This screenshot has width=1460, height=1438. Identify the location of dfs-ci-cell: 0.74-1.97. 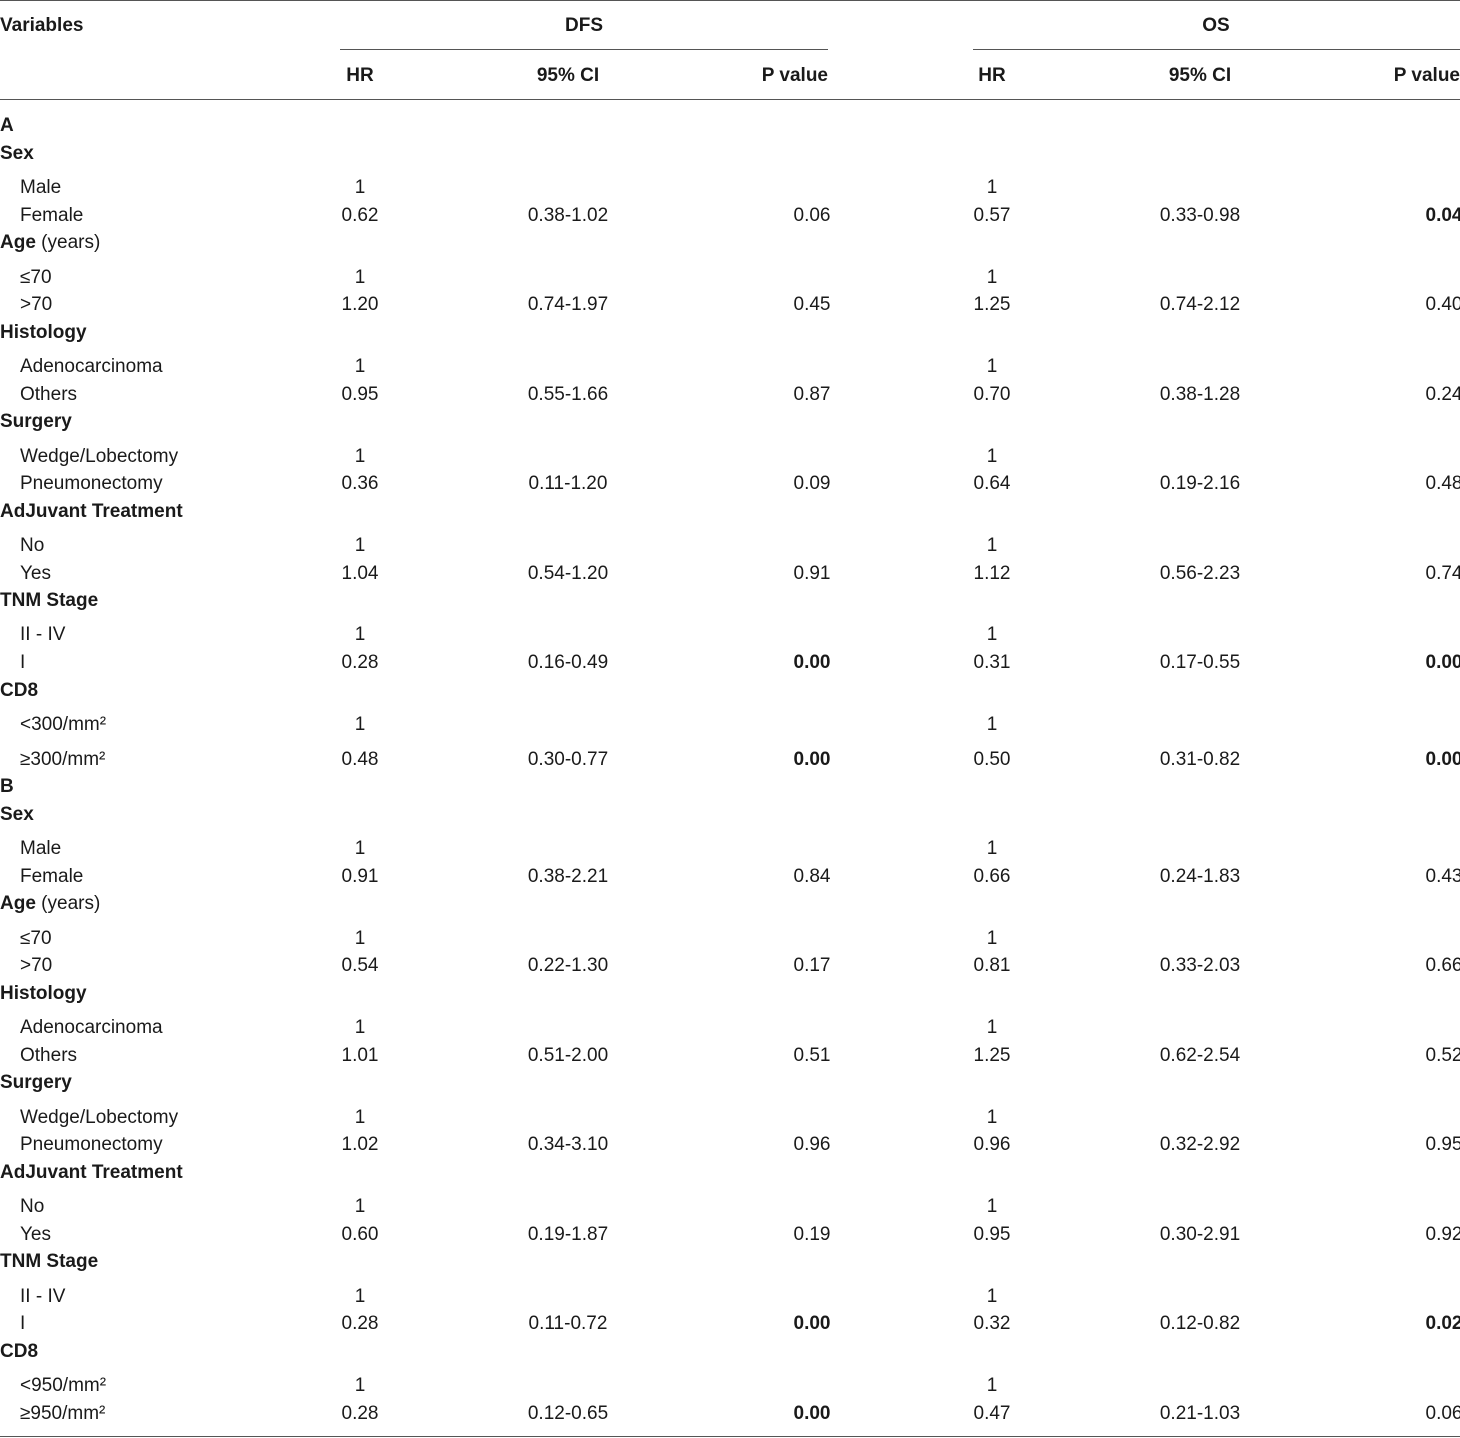
(568, 304).